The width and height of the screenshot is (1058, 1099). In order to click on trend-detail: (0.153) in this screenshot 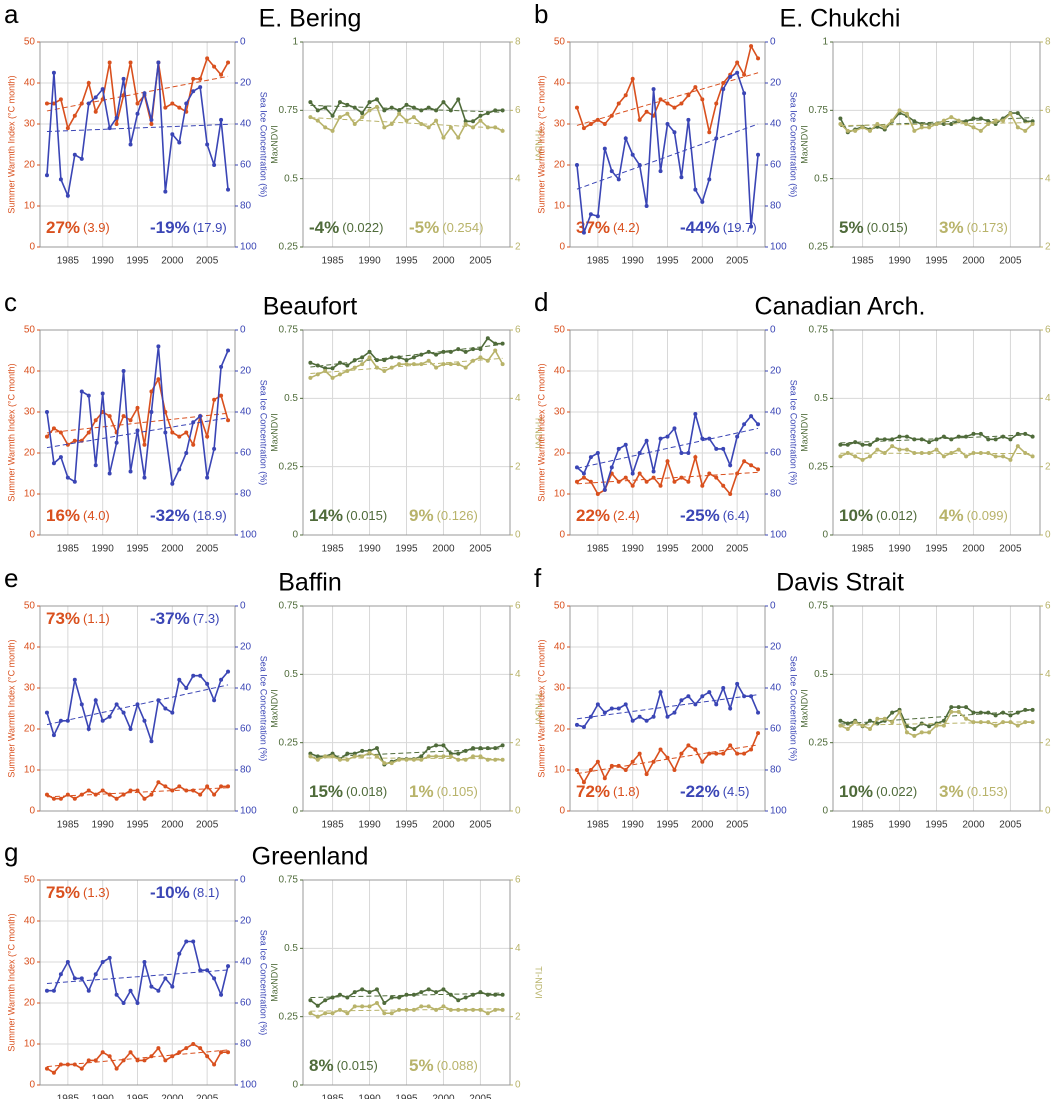, I will do `click(987, 791)`.